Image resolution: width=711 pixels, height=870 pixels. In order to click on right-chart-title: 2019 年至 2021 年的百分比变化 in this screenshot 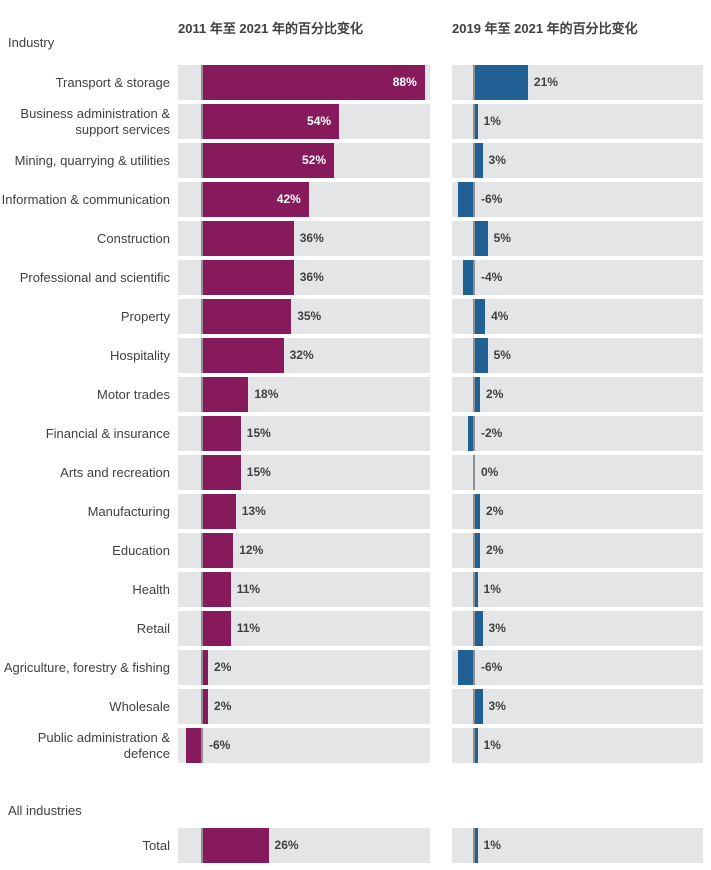, I will do `click(545, 28)`.